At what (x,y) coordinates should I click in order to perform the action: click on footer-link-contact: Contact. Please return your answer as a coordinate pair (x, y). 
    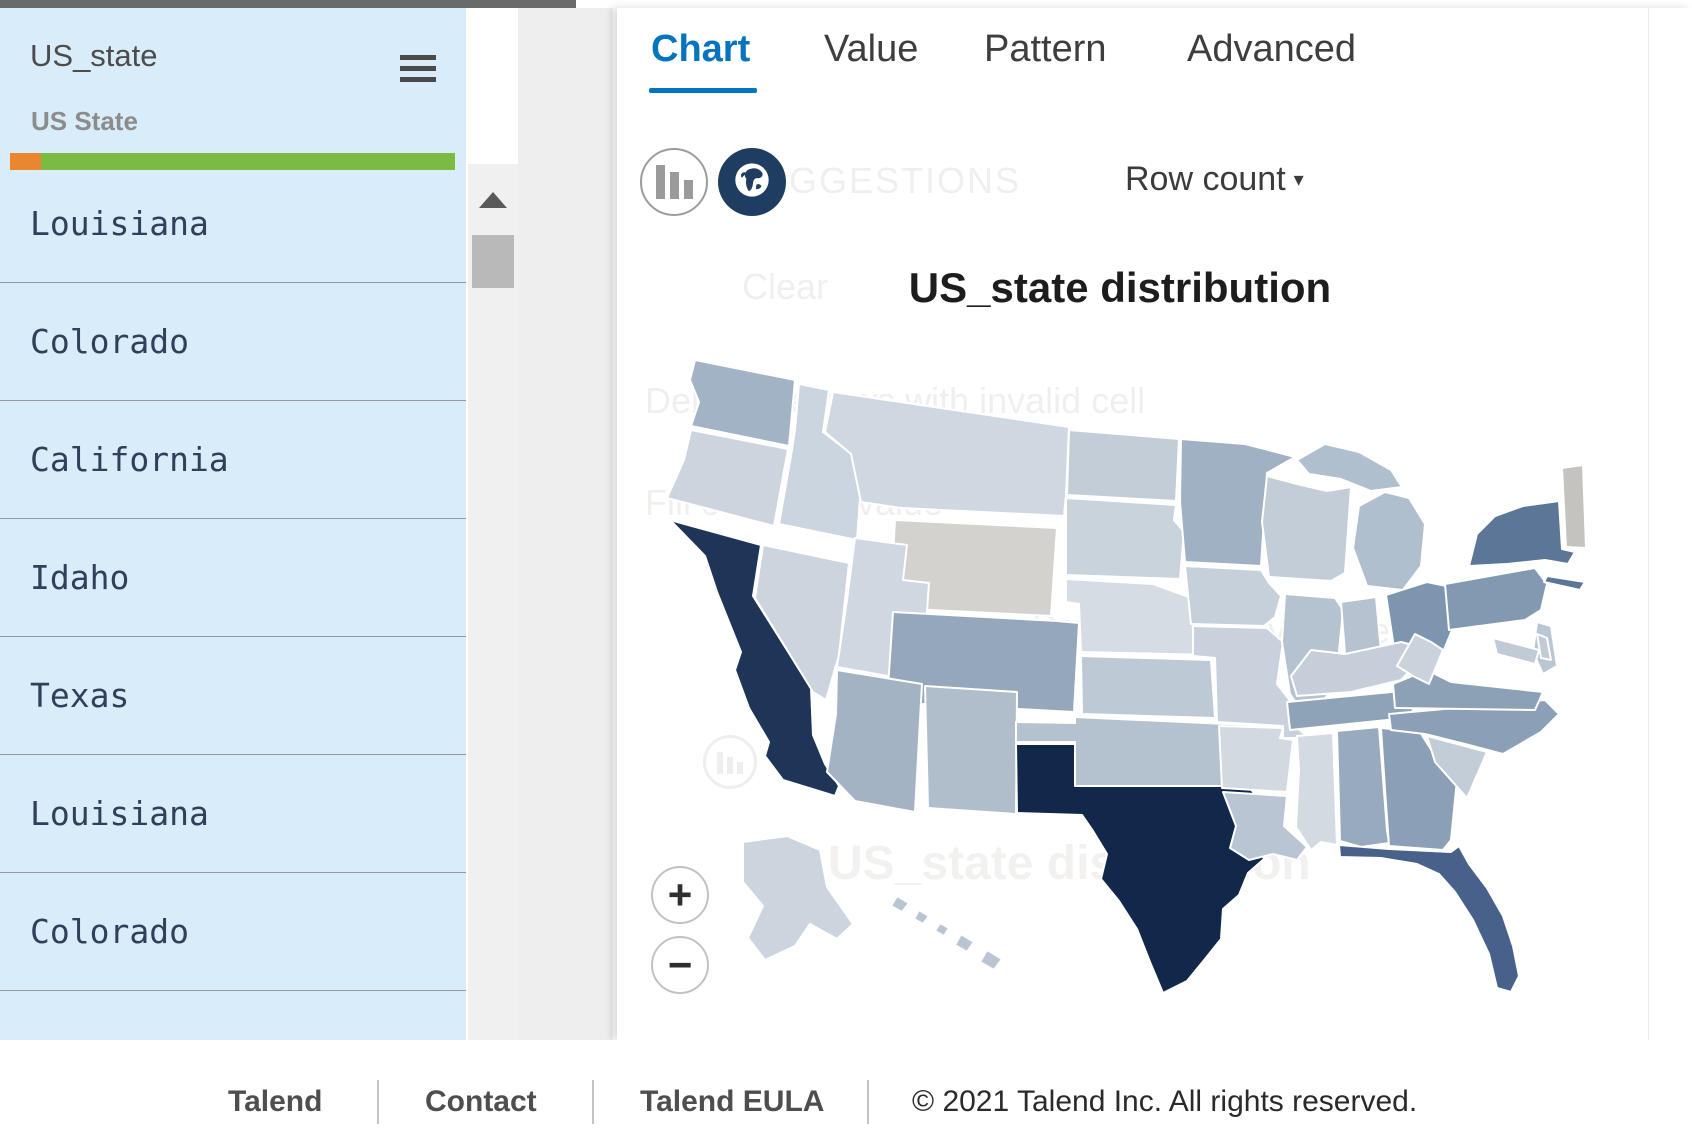
    Looking at the image, I should click on (481, 1101).